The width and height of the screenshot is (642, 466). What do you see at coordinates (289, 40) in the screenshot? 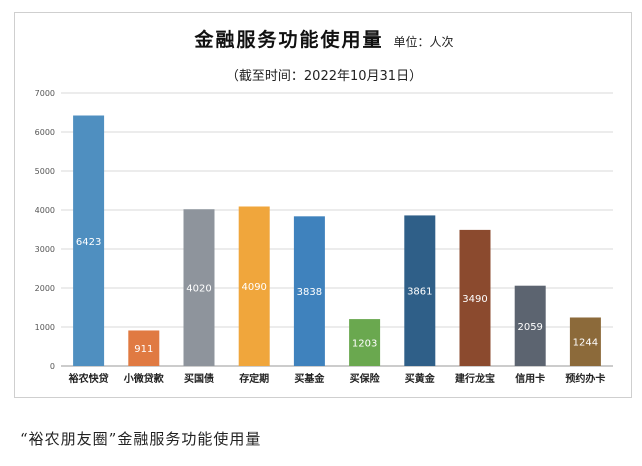
I see `chart-title: 金融服务功能使用量` at bounding box center [289, 40].